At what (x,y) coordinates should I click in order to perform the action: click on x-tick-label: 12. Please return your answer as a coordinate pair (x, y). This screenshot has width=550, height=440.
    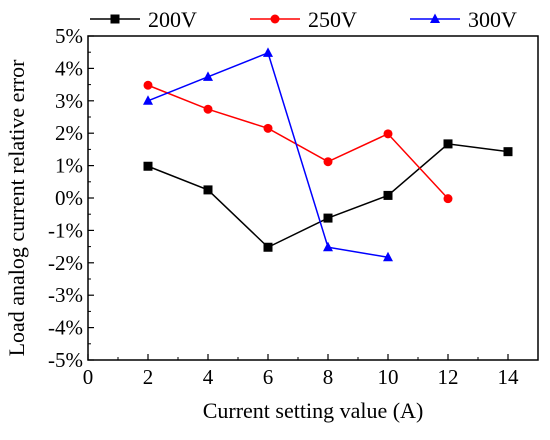
    Looking at the image, I should click on (448, 377).